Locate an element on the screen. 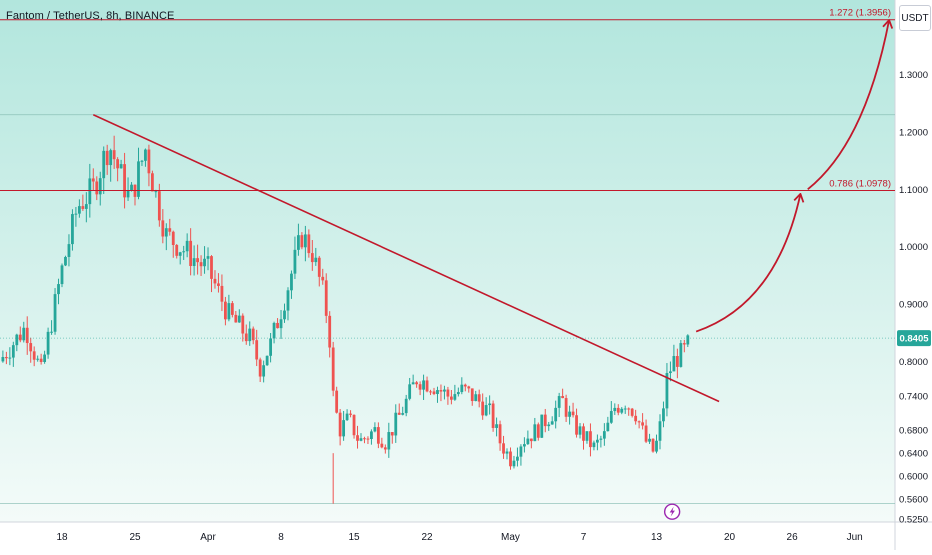  y-axis-tick-label: 0.6400 is located at coordinates (913, 454).